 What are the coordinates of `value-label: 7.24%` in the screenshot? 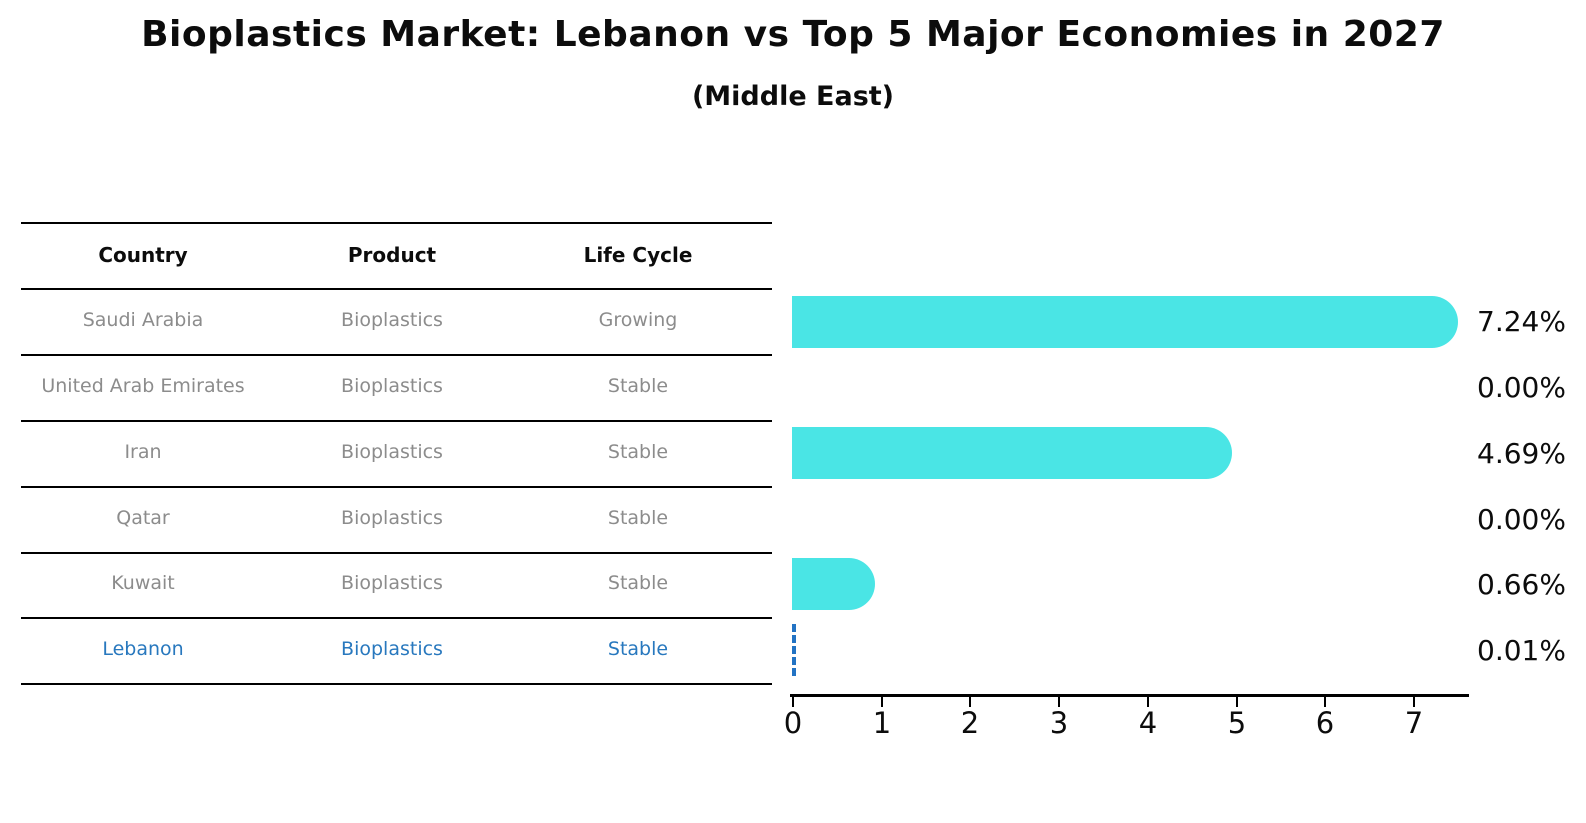 It's located at (1521, 321).